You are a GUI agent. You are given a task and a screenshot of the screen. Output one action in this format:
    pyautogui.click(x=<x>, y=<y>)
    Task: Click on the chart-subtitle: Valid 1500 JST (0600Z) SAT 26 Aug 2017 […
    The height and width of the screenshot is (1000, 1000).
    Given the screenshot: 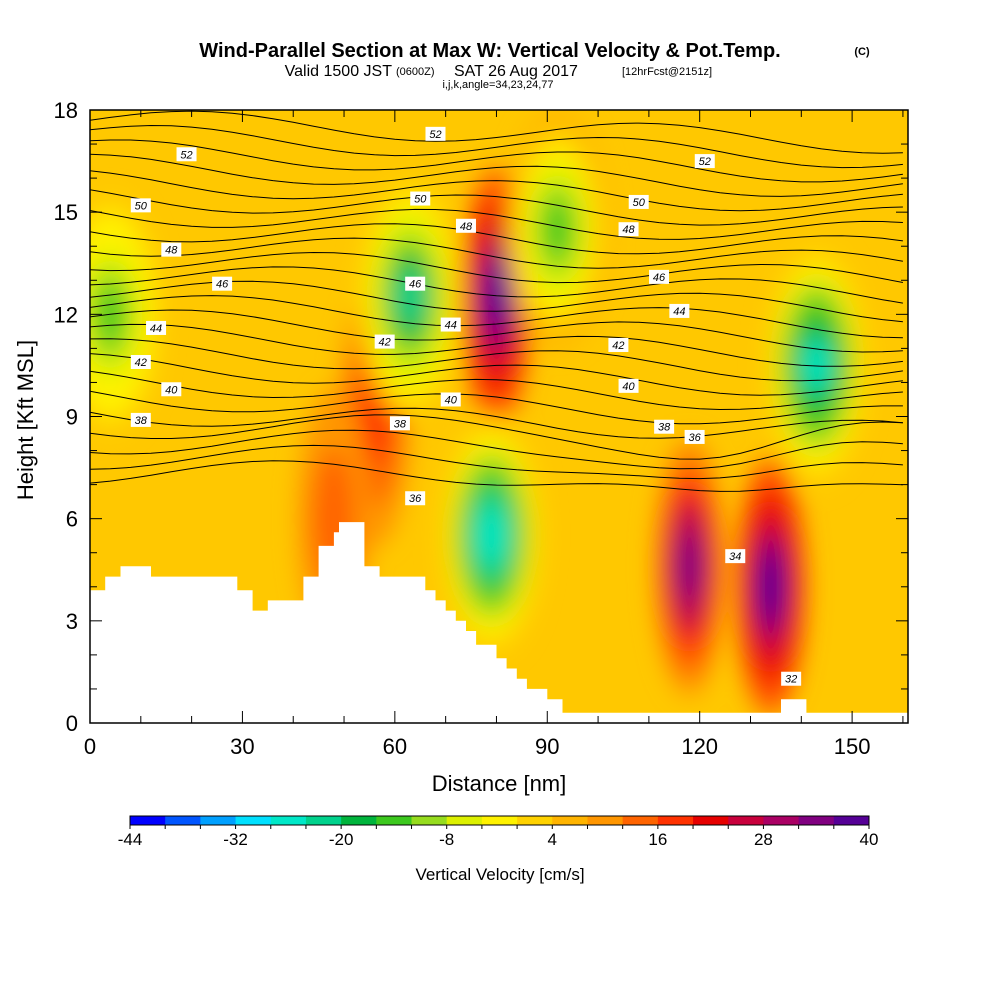 What is the action you would take?
    pyautogui.click(x=498, y=71)
    